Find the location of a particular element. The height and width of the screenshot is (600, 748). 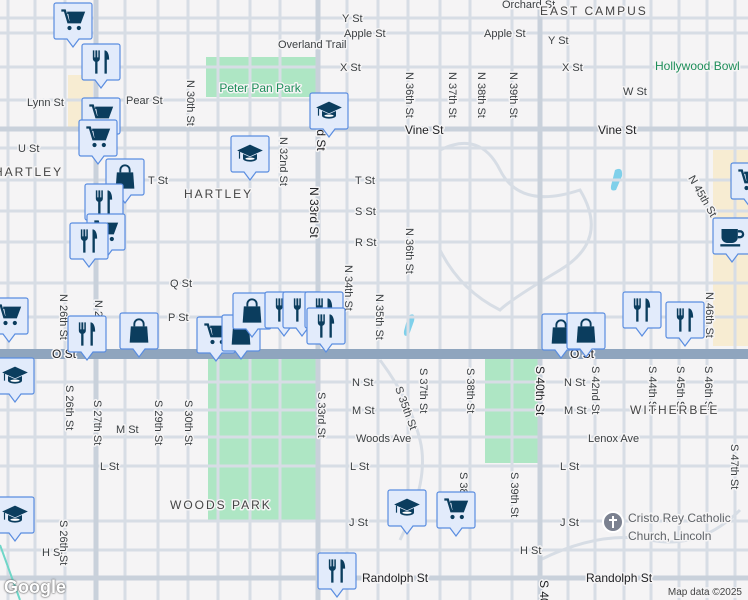

street-label: S 29th St is located at coordinates (158, 422).